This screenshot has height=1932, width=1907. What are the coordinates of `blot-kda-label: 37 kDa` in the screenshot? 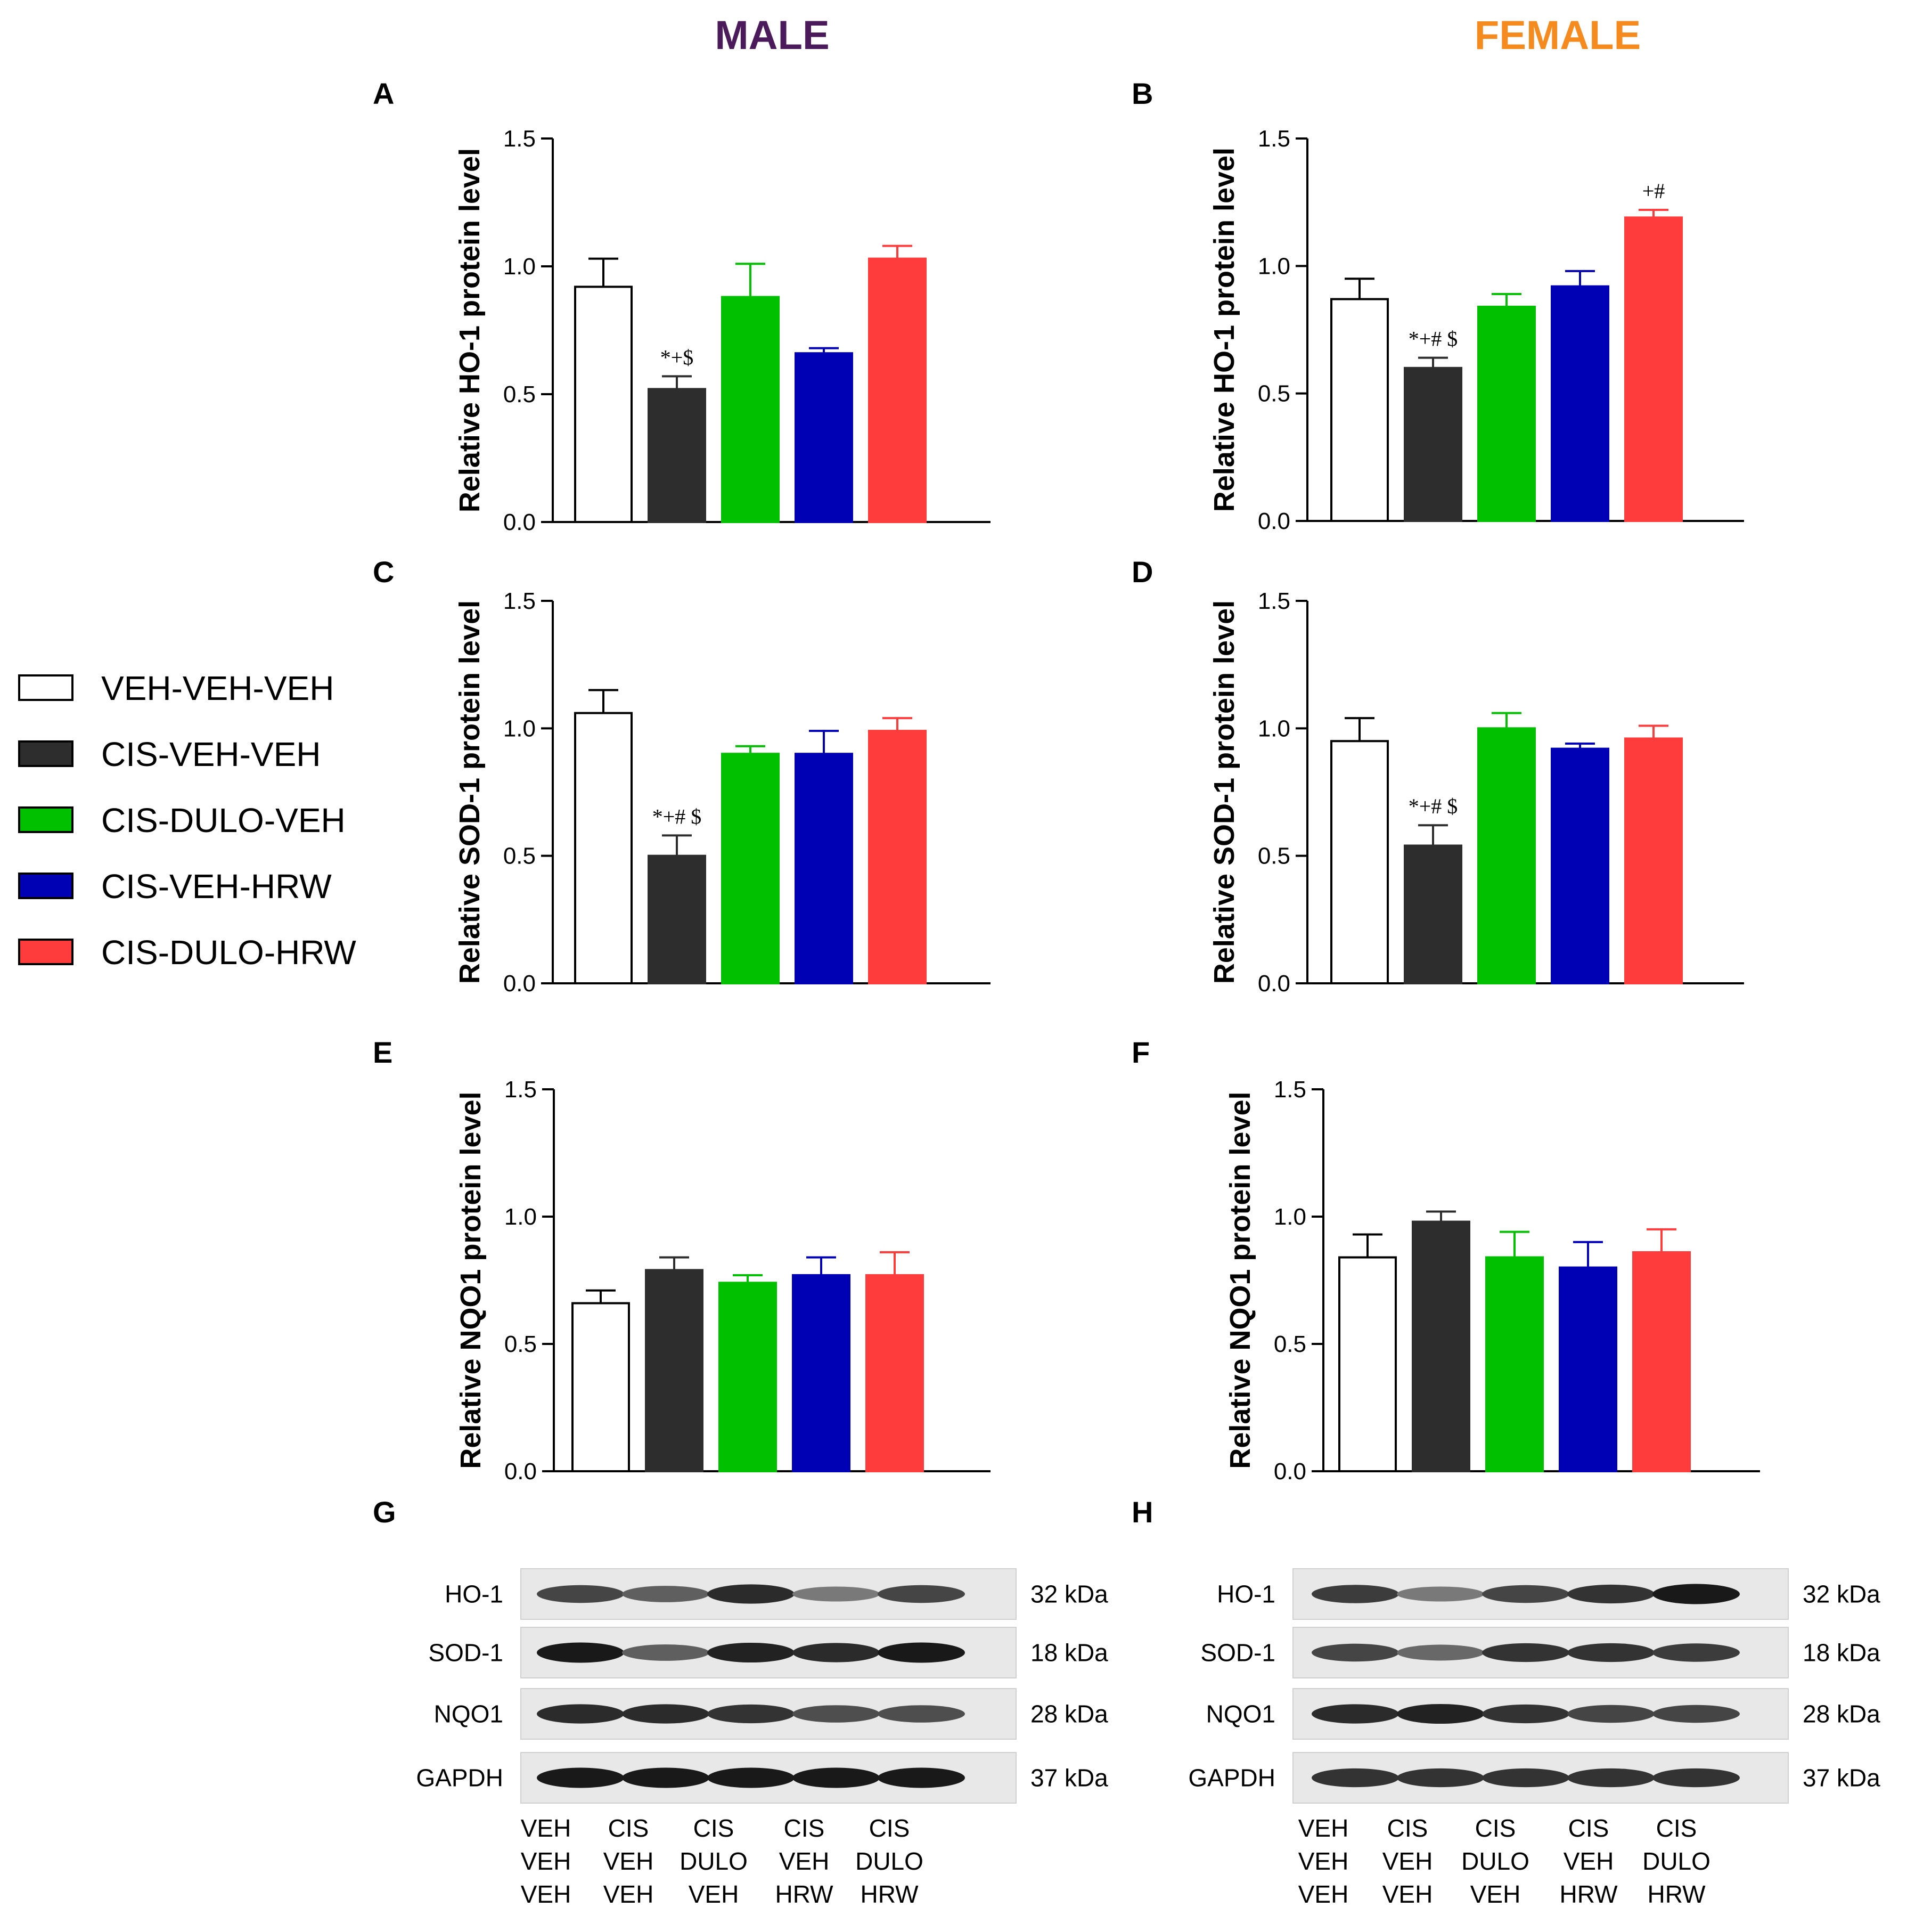 It's located at (1841, 1778).